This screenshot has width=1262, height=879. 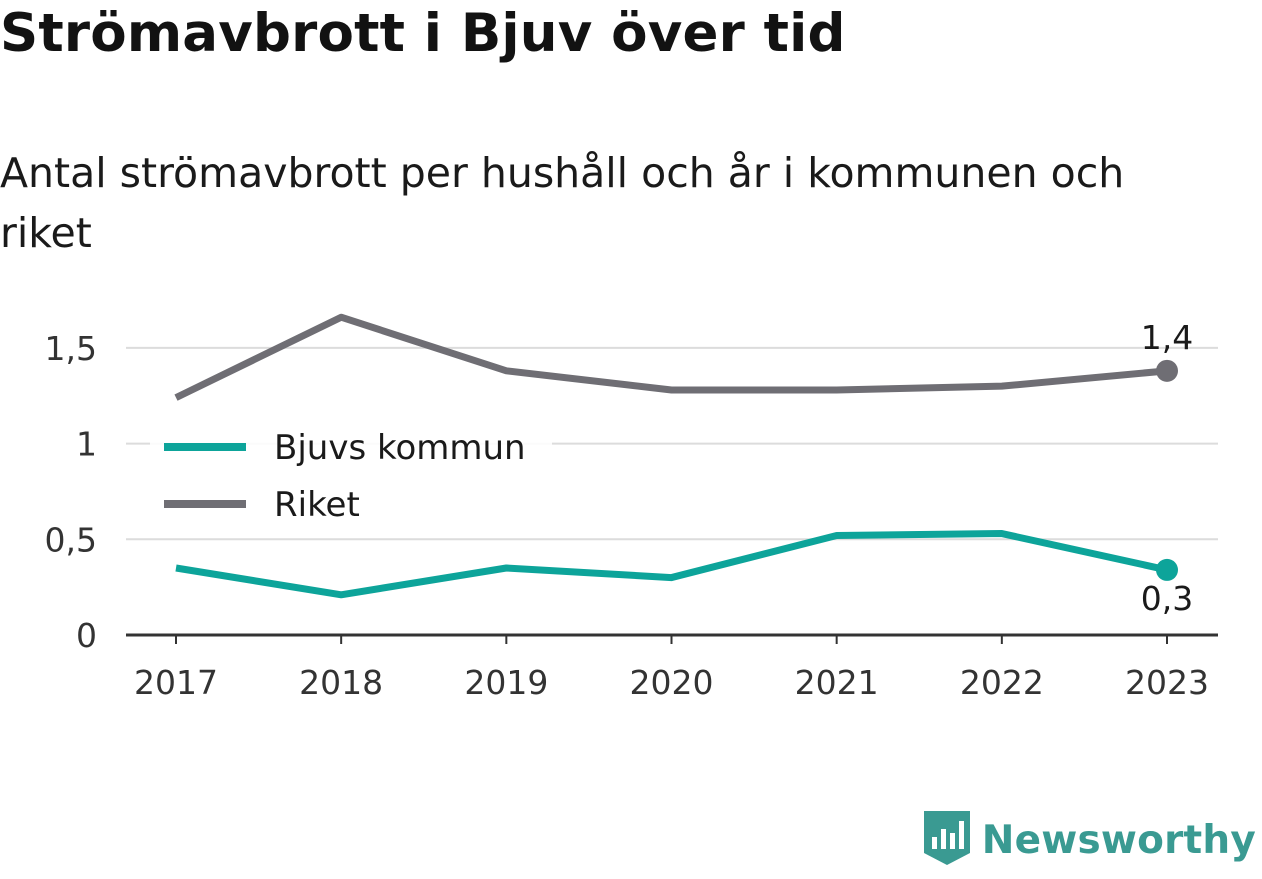 What do you see at coordinates (1167, 337) in the screenshot?
I see `data-label: 1,4` at bounding box center [1167, 337].